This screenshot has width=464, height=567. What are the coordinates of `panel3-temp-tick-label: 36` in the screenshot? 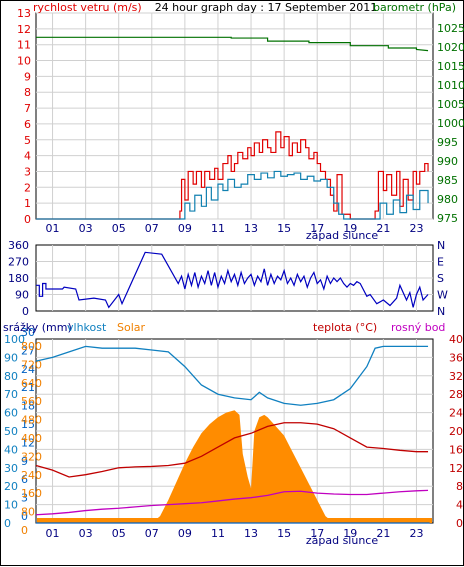 It's located at (456, 357).